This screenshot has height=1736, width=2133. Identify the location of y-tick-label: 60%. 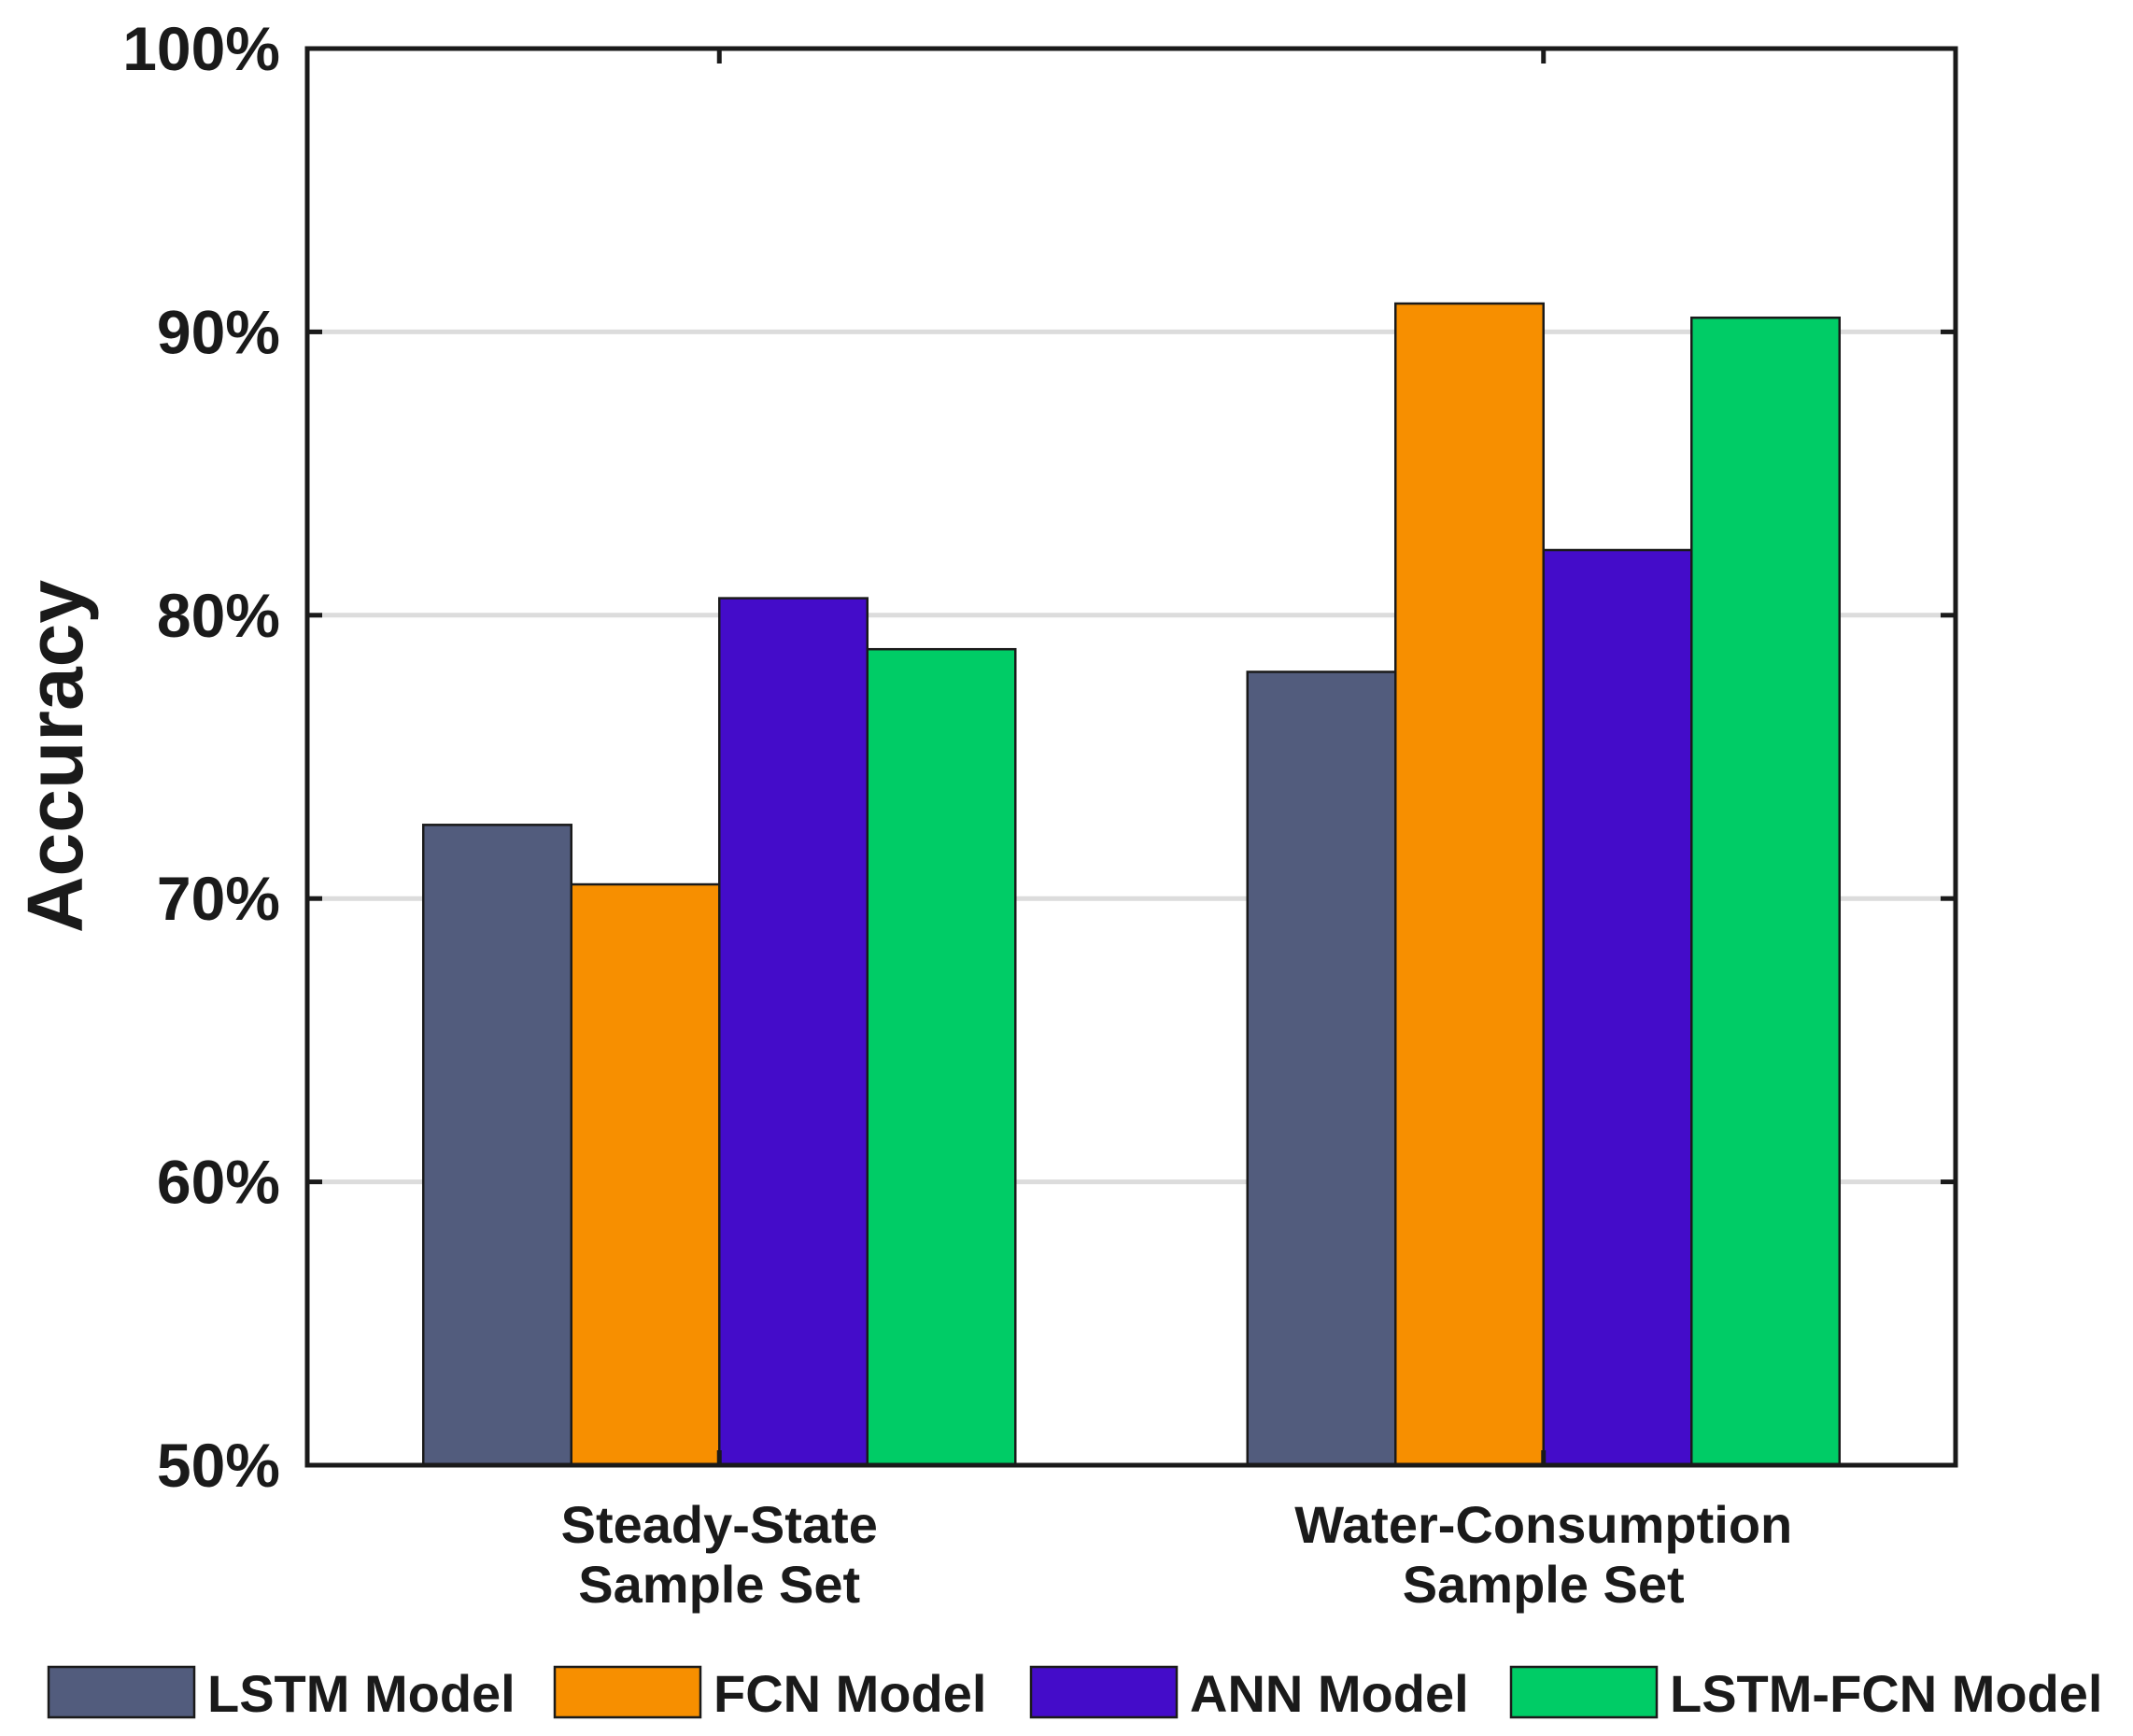
(218, 1183).